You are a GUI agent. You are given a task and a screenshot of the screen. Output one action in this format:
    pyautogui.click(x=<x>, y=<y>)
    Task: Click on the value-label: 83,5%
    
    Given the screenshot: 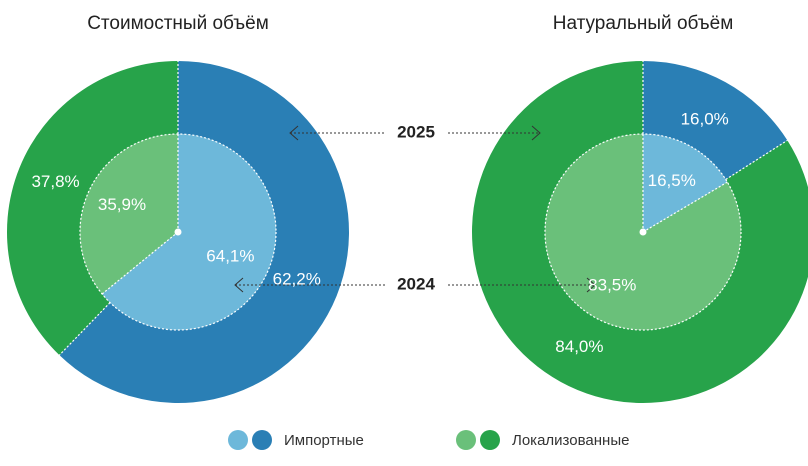 What is the action you would take?
    pyautogui.click(x=612, y=284)
    